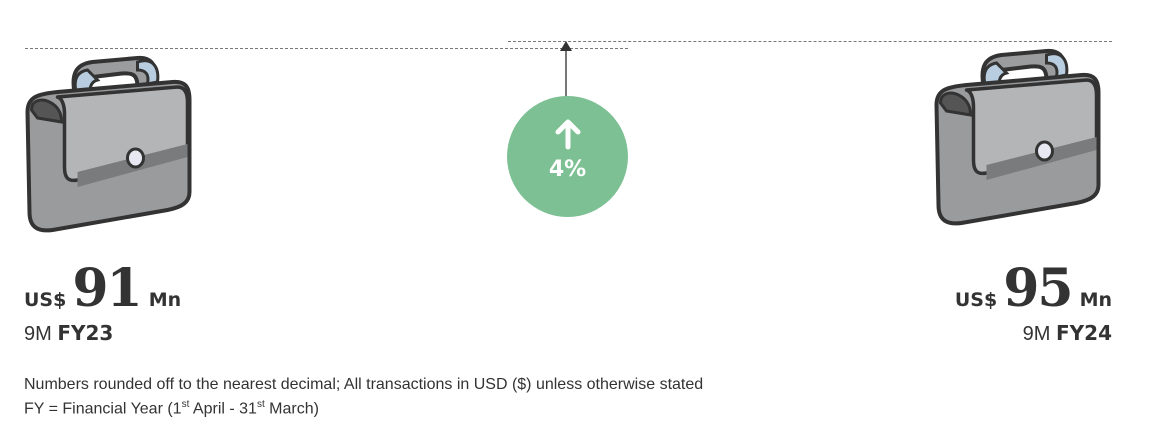 This screenshot has width=1150, height=438. I want to click on right-period: 9M FY24, so click(1067, 333).